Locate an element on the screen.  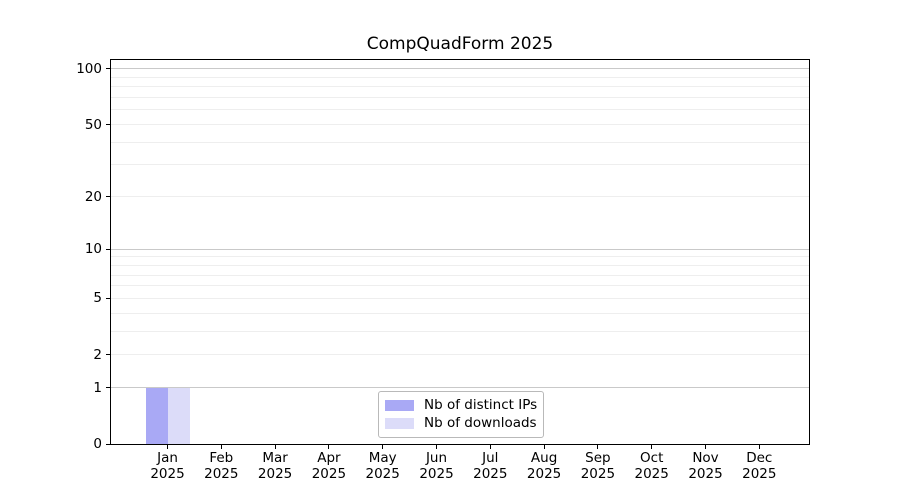
chart-title: CompQuadForm 2025 is located at coordinates (460, 44).